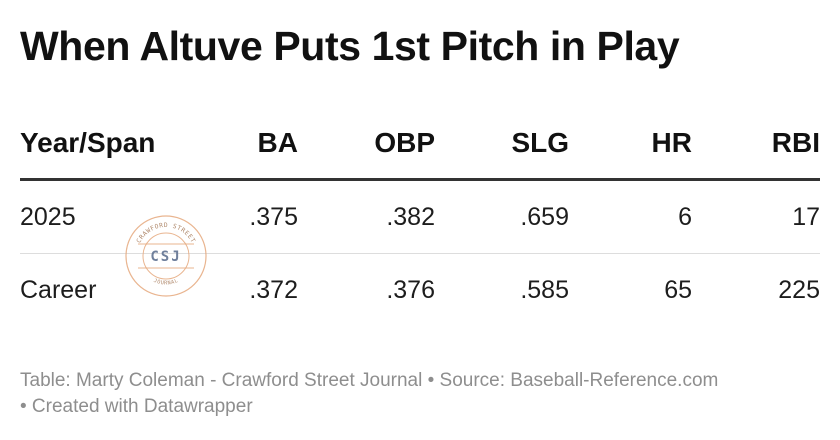 The height and width of the screenshot is (440, 840). Describe the element at coordinates (410, 289) in the screenshot. I see `cell-obp: .376` at that location.